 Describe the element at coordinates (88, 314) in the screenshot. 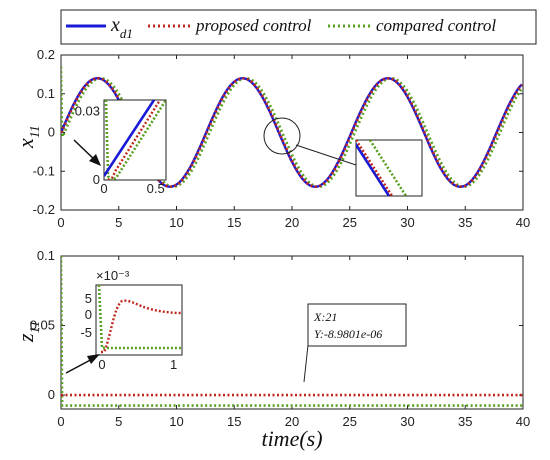

I see `inset-bottom-ytick-label: 0` at that location.